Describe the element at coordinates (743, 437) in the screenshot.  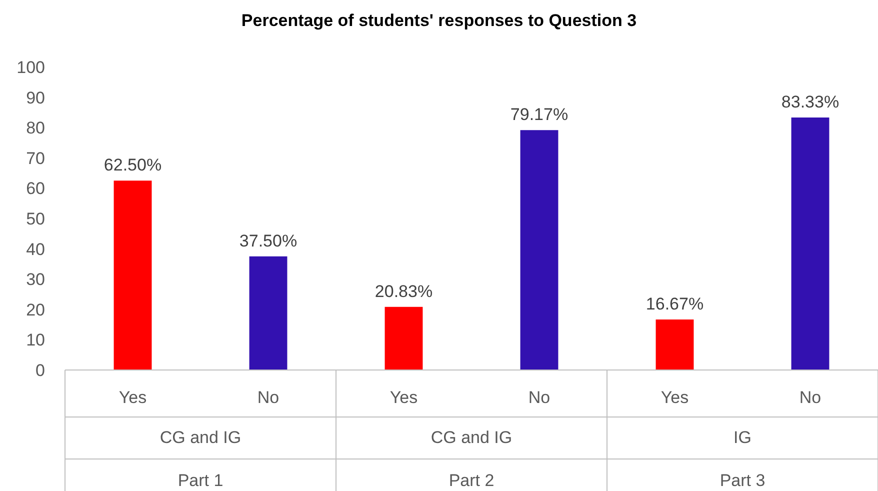
I see `text: IG` at that location.